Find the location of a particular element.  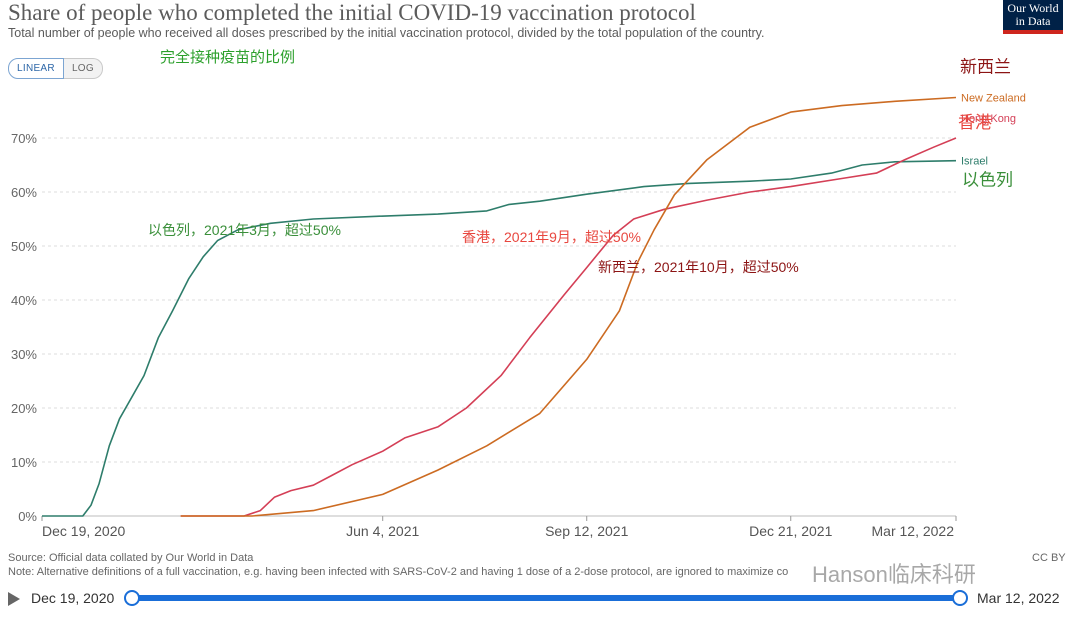

hong-kong-label: Hong Kong is located at coordinates (988, 119).